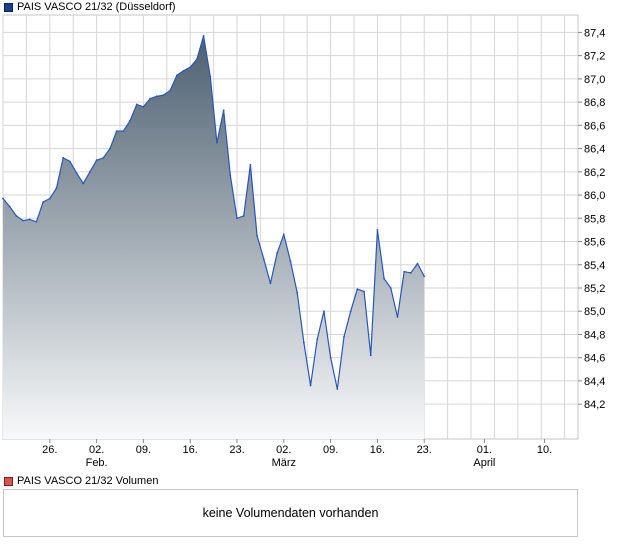 The height and width of the screenshot is (546, 620). I want to click on y-tick-label: 87,0, so click(594, 80).